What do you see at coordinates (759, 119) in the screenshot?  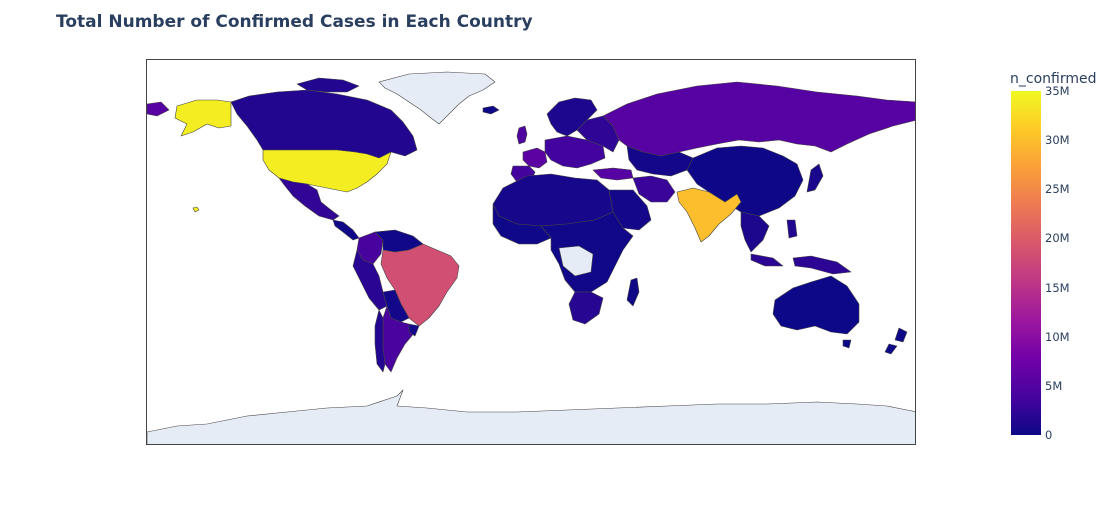 I see `region-russia` at bounding box center [759, 119].